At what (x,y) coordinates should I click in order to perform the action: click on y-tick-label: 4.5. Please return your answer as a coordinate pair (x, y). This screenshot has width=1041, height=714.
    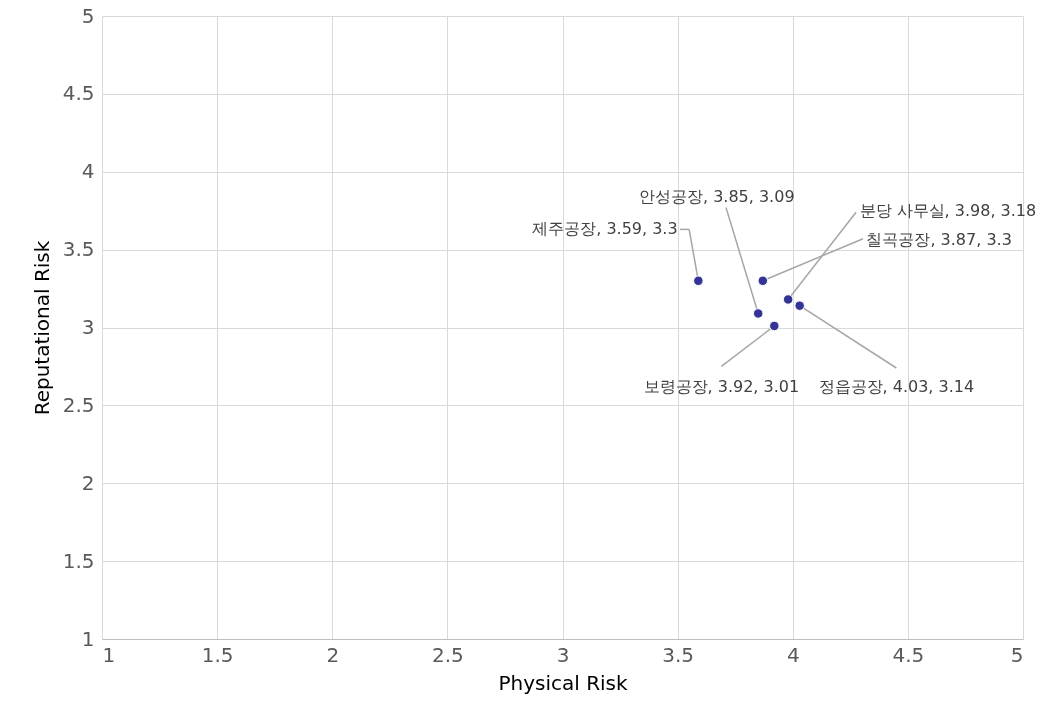
    Looking at the image, I should click on (78, 93).